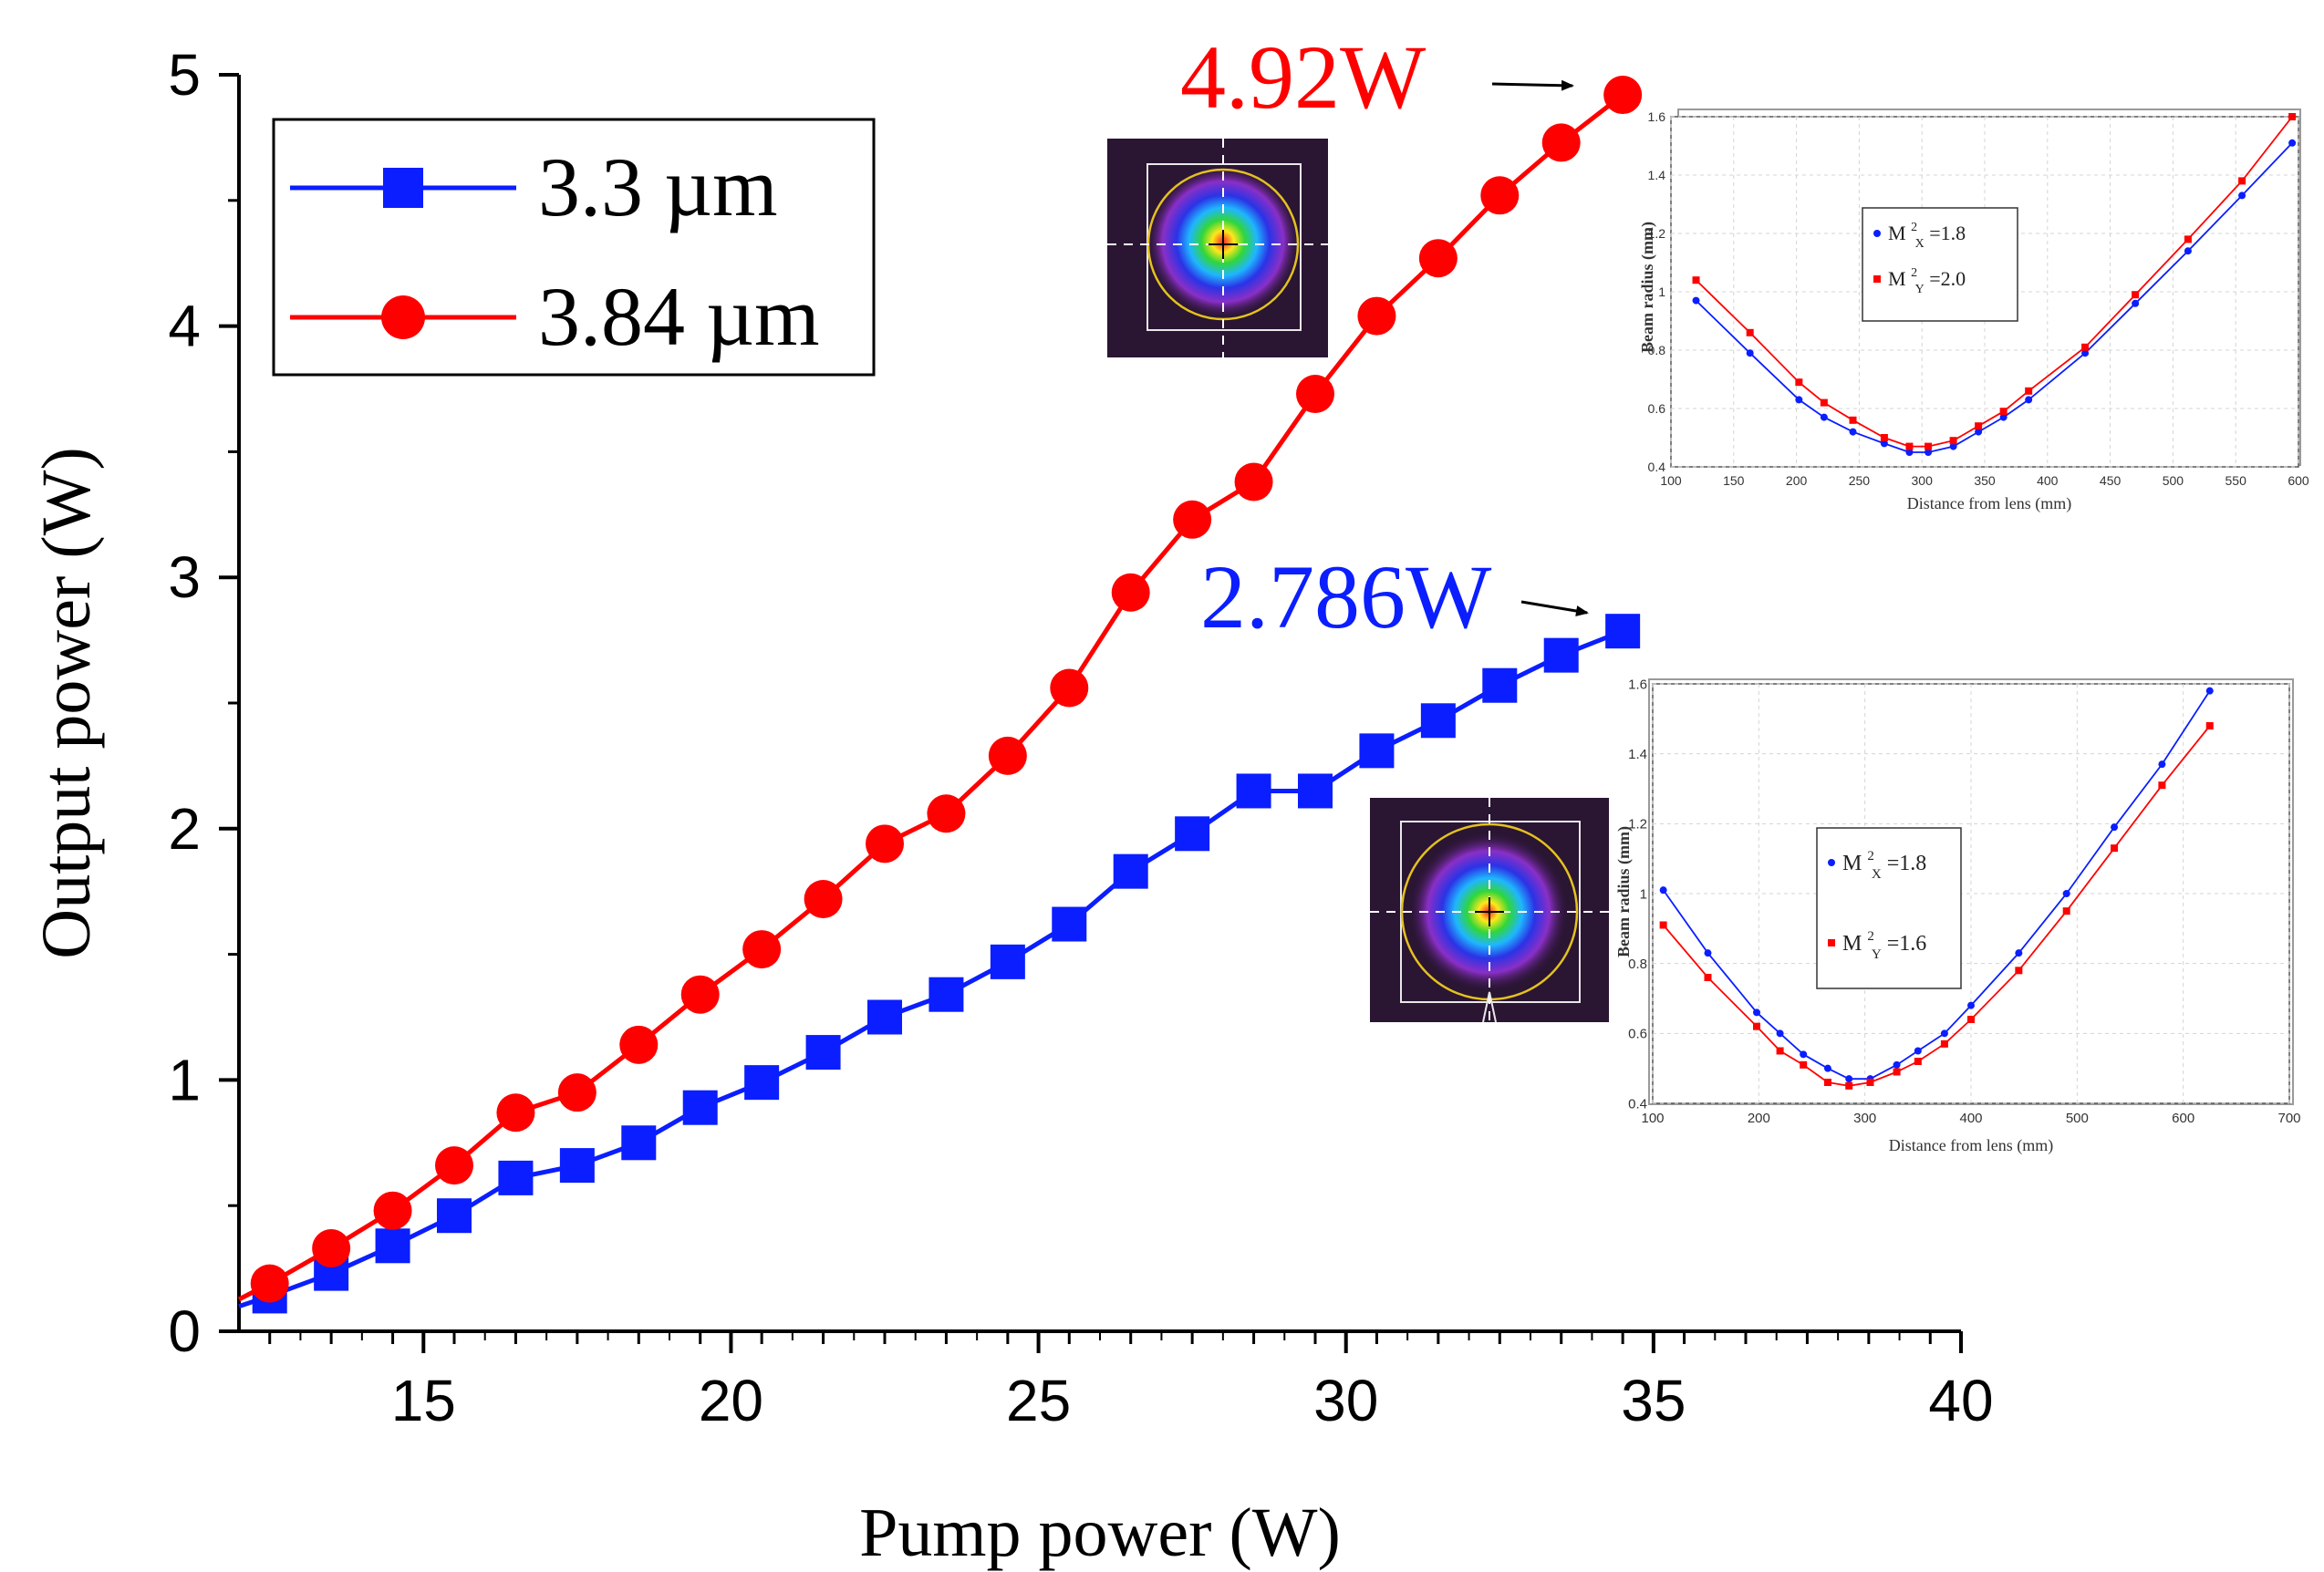  What do you see at coordinates (1884, 943) in the screenshot?
I see `svg-text:M 2 Y: M 2 Y =1.6` at bounding box center [1884, 943].